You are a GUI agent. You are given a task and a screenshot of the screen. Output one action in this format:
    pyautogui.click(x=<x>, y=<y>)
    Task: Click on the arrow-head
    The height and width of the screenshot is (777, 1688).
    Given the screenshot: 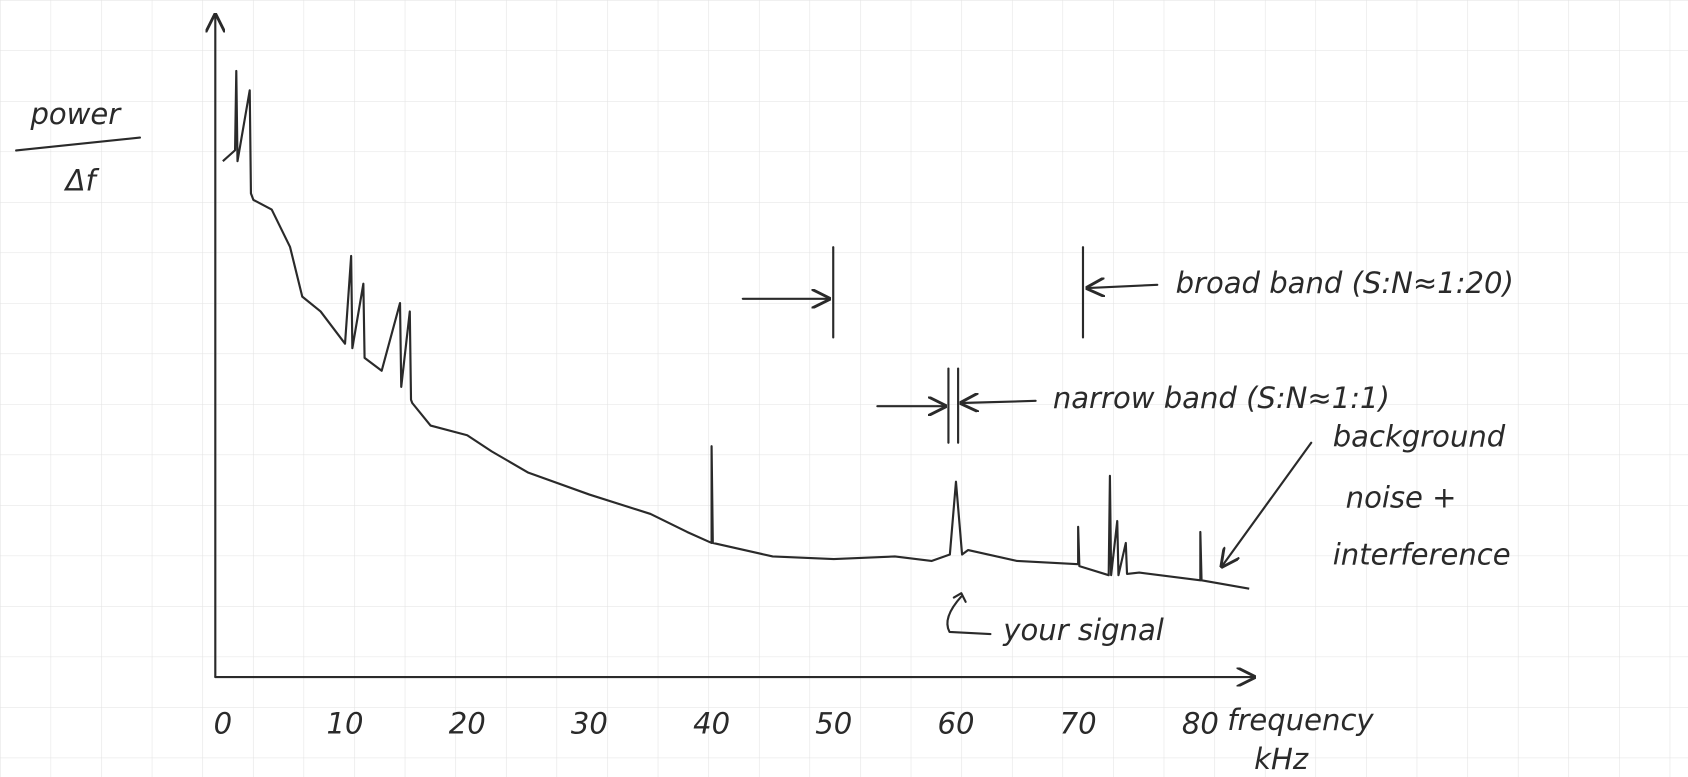 What is the action you would take?
    pyautogui.click(x=959, y=597)
    